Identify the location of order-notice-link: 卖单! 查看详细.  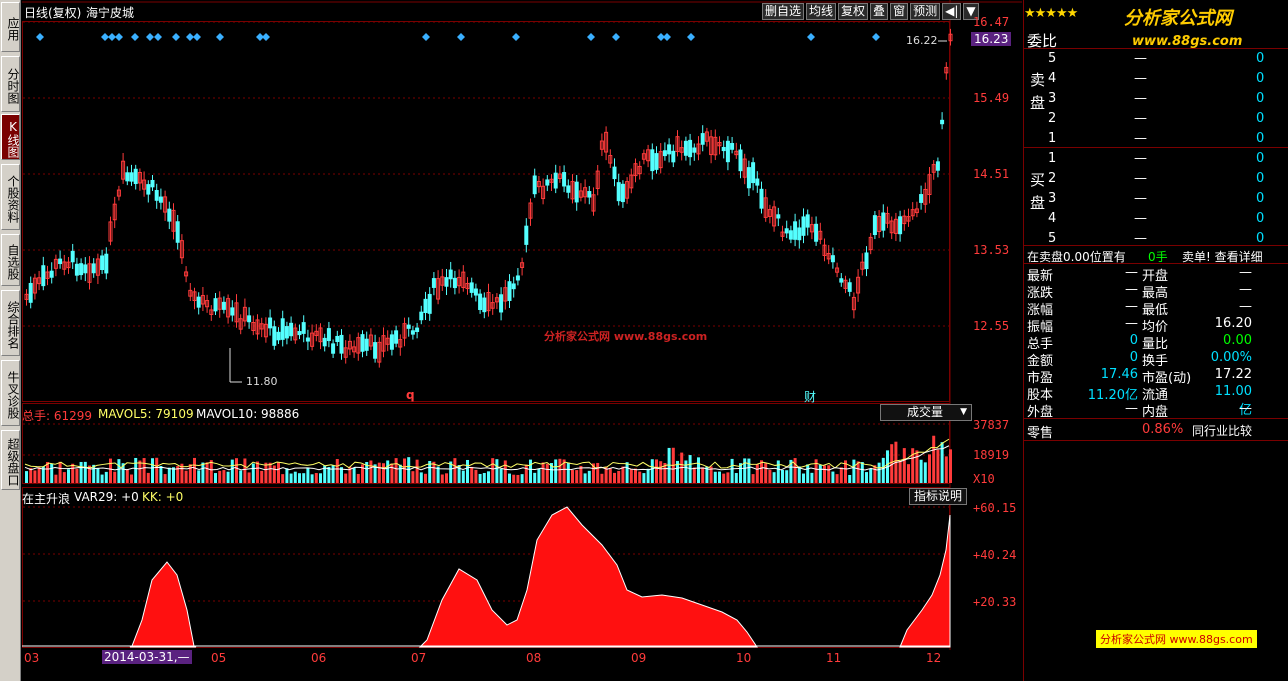
(1222, 257).